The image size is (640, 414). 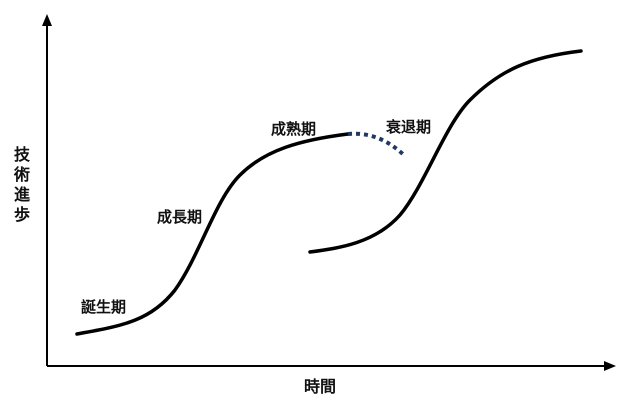 I want to click on y-axis-title-char: 進, so click(x=22, y=194).